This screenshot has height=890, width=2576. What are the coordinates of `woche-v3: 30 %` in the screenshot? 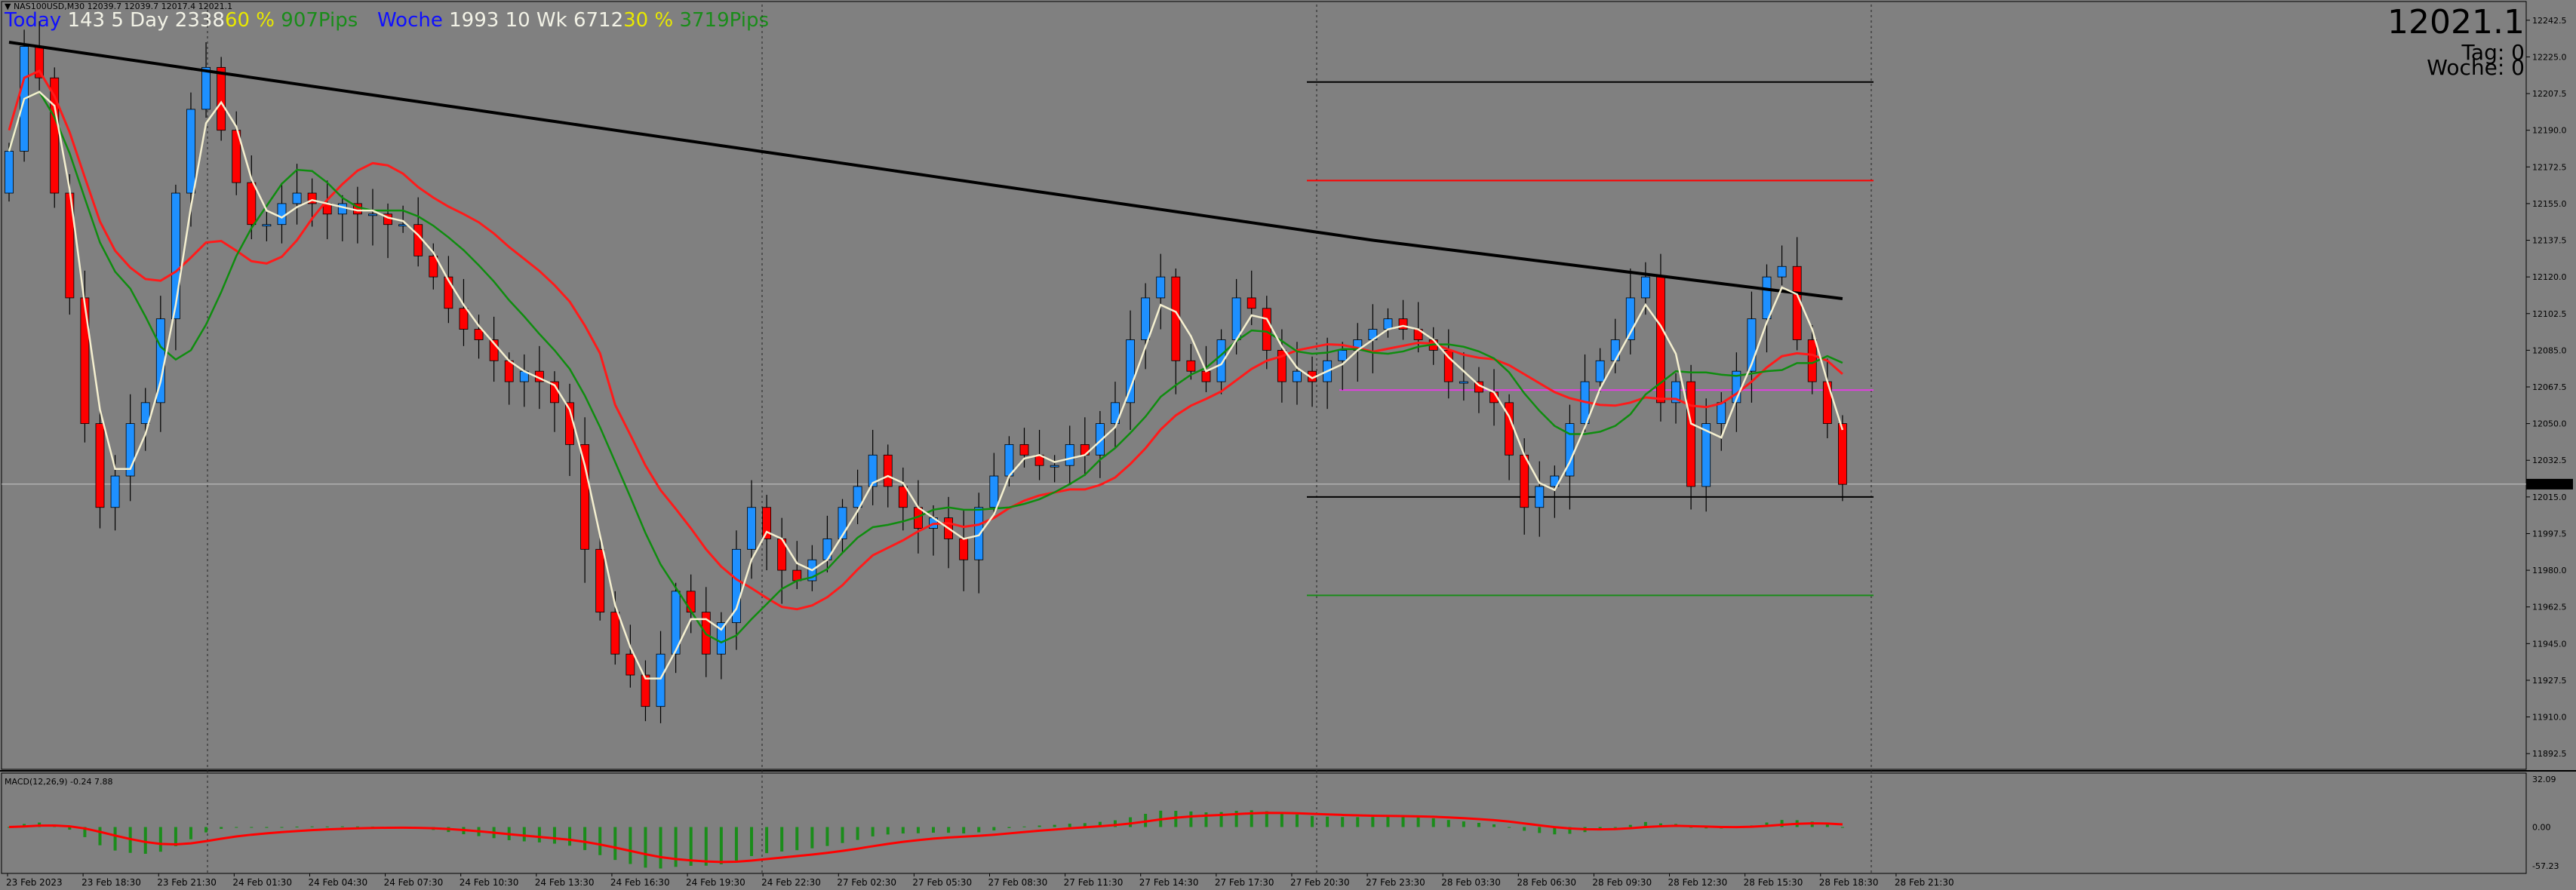 It's located at (648, 20).